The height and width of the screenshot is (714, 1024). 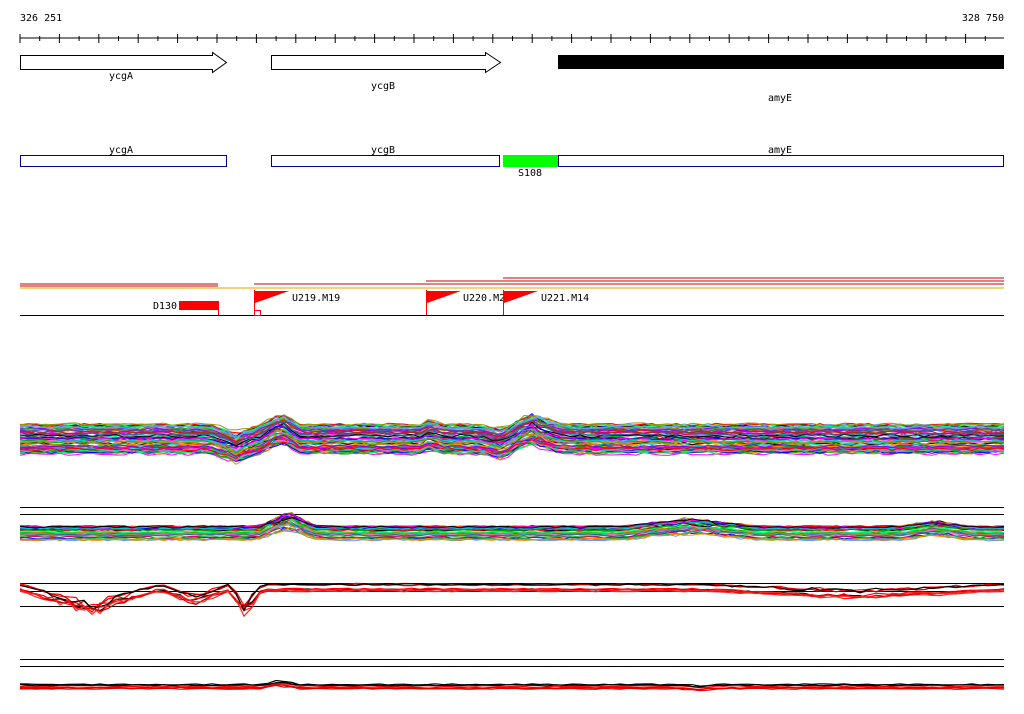 What do you see at coordinates (124, 62) in the screenshot?
I see `gene-arrow-ycgA` at bounding box center [124, 62].